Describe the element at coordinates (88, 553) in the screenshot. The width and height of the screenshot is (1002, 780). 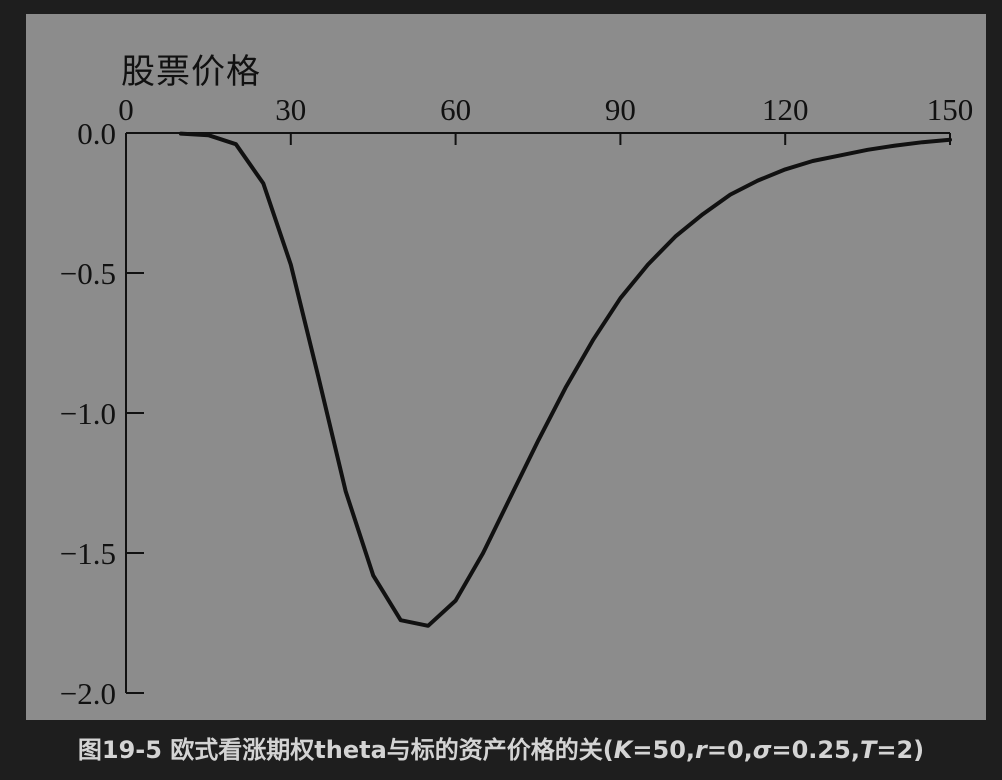
I see `y-tick-label: −1.5` at that location.